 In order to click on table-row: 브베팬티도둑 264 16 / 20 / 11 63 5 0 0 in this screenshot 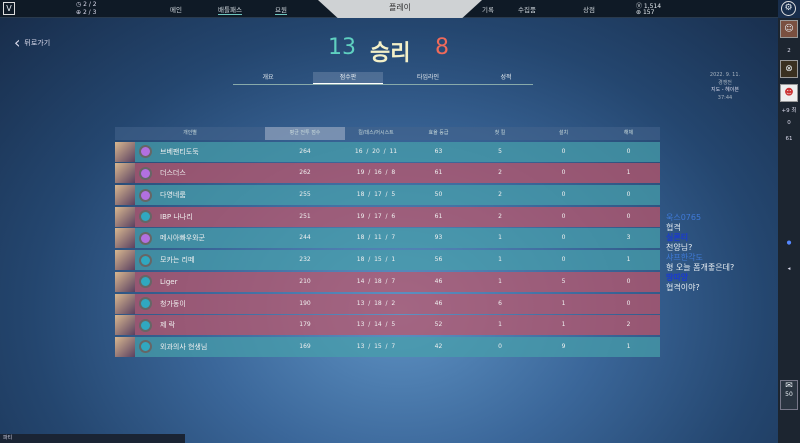, I will do `click(387, 151)`.